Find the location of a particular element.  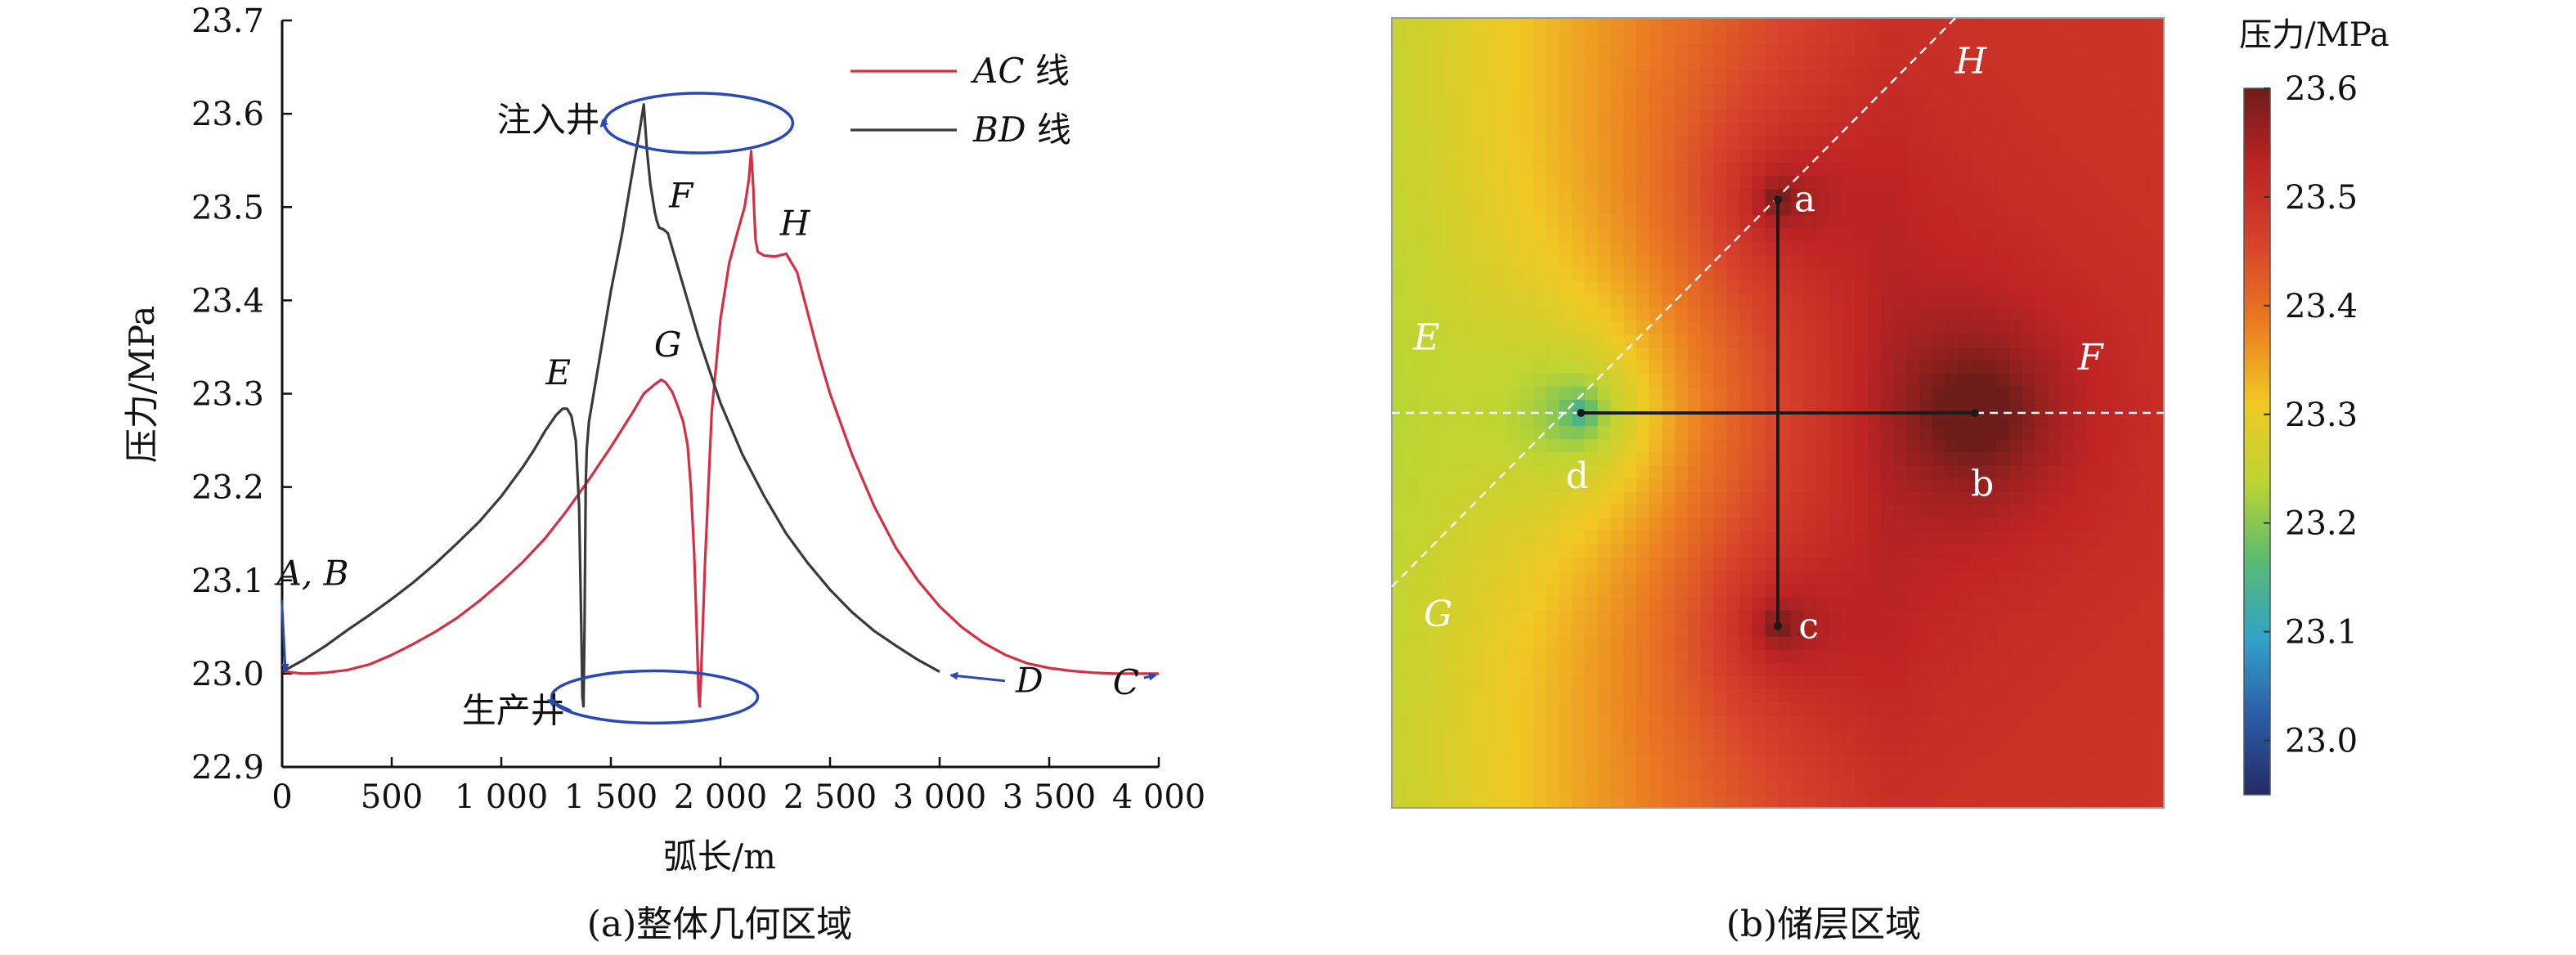

colorbar-tick-label: 23.2 is located at coordinates (2321, 524).